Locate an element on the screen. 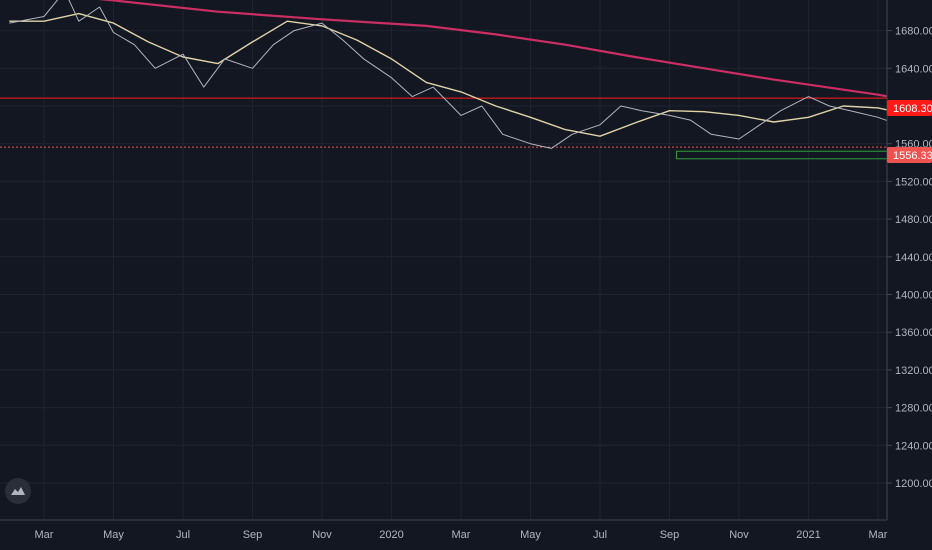  x-tick-label: 2021 is located at coordinates (808, 535).